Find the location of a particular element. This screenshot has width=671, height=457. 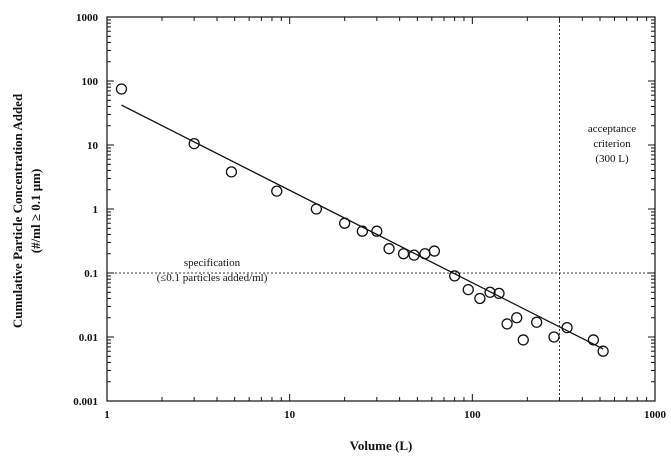

x-axis-title: Volume (L) is located at coordinates (381, 445).